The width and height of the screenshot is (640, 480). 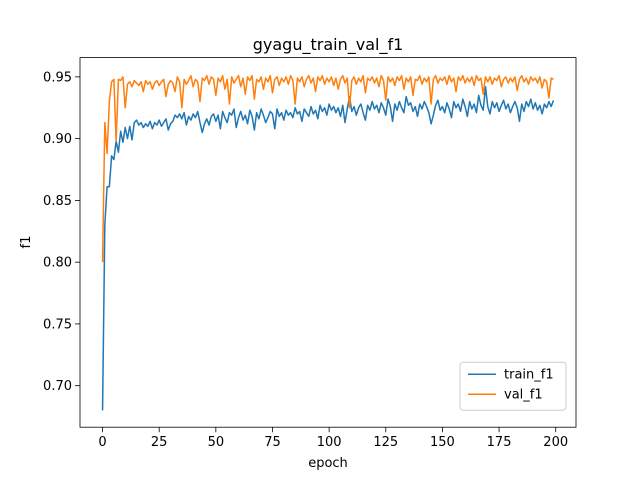 I want to click on x-tick-label: 75, so click(x=272, y=442).